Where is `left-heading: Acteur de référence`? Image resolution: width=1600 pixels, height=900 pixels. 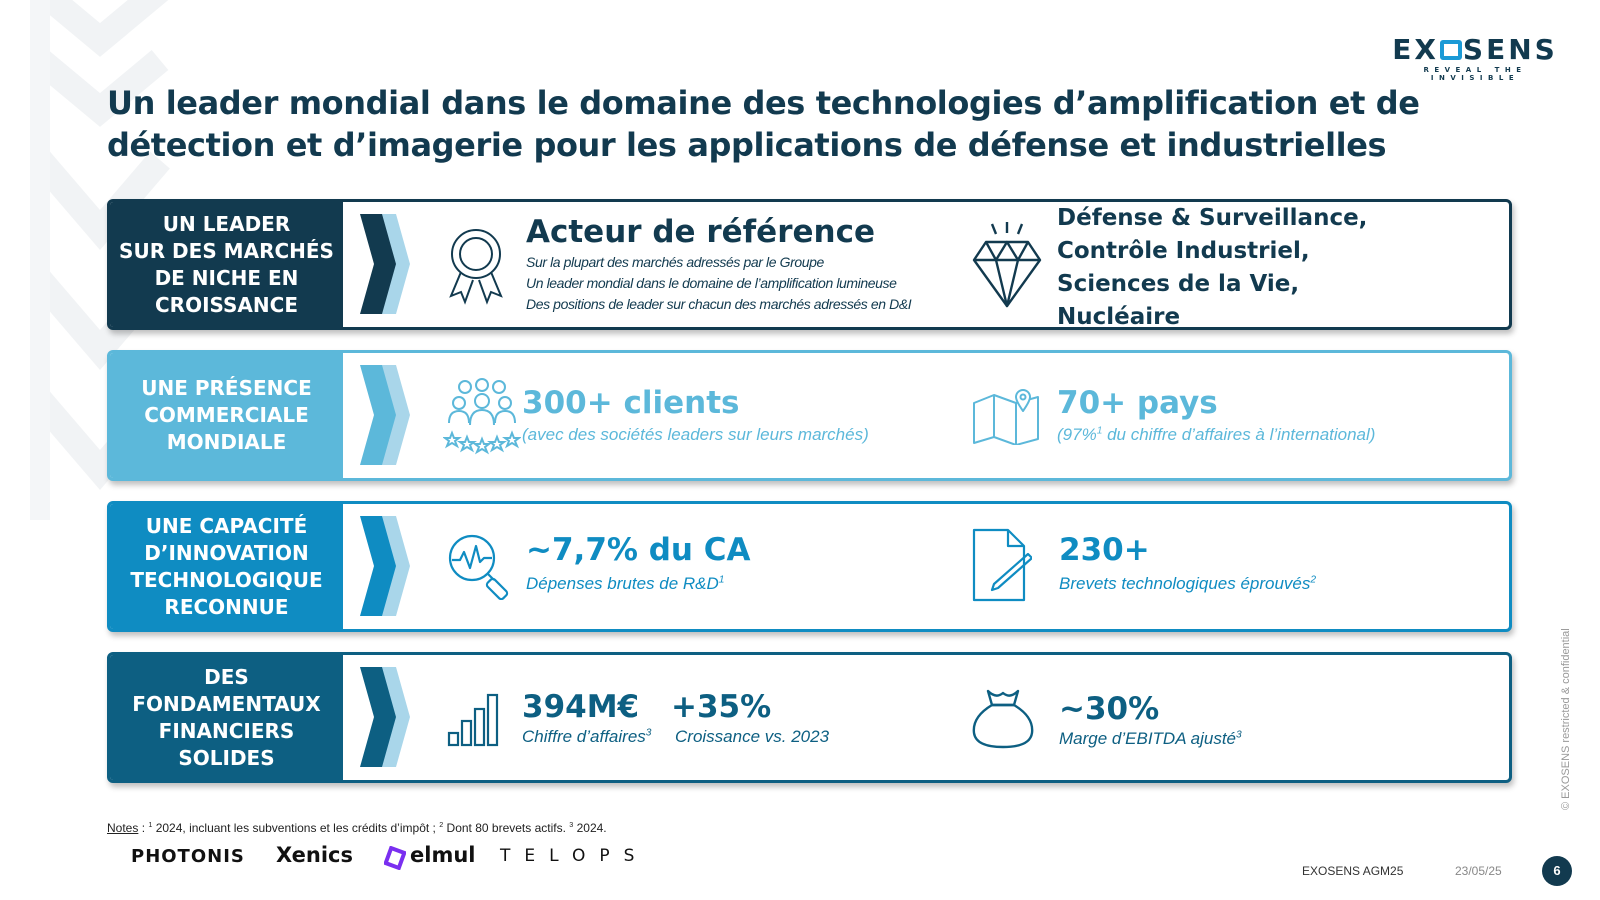
left-heading: Acteur de référence is located at coordinates (700, 232).